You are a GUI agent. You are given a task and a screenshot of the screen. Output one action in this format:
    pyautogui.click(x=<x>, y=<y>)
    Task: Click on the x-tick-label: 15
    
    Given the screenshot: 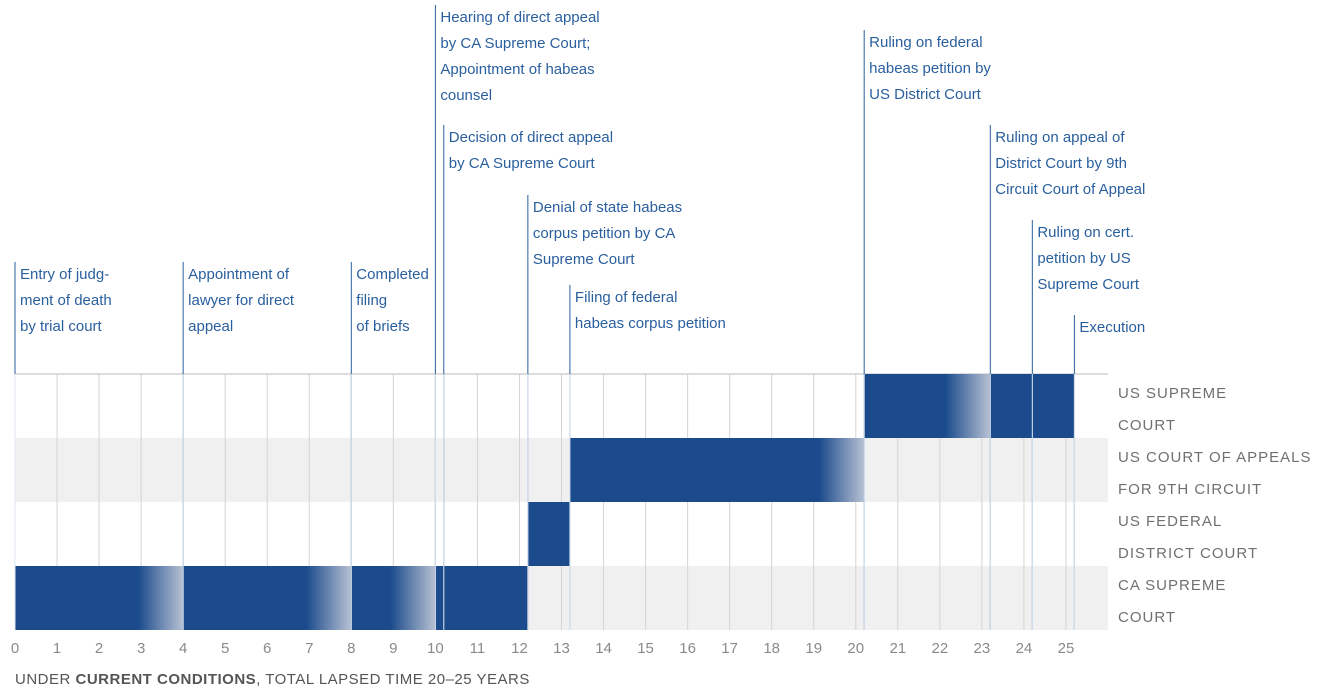 What is the action you would take?
    pyautogui.click(x=645, y=648)
    